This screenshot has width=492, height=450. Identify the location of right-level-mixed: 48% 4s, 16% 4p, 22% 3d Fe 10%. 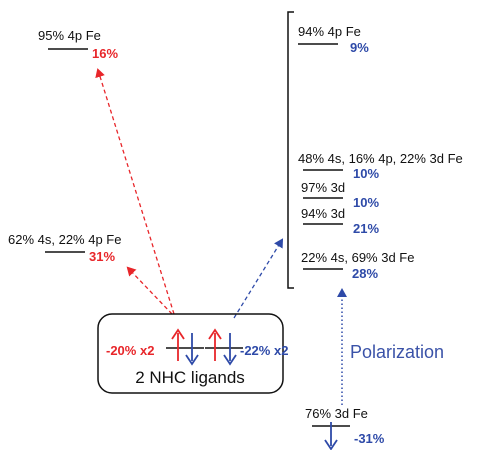
(380, 166).